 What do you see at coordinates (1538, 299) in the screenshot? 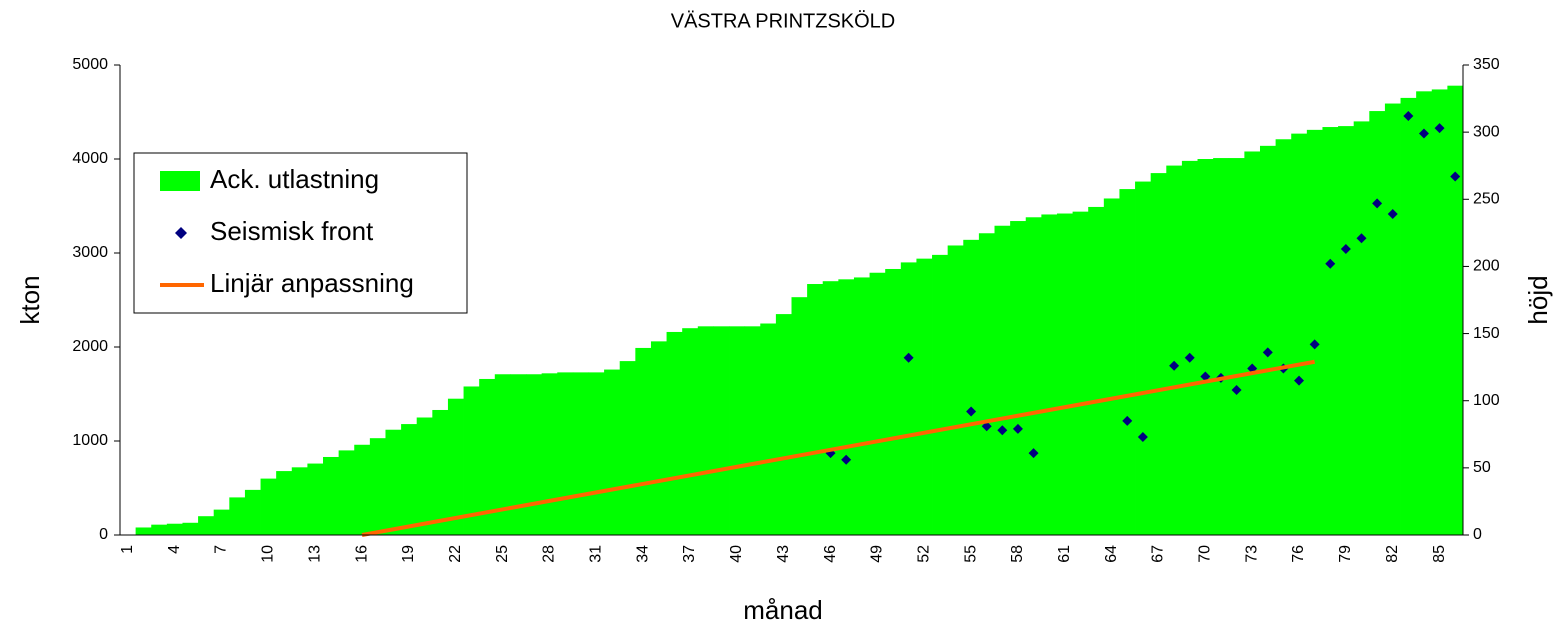
I see `y2-axis-title: höjd` at bounding box center [1538, 299].